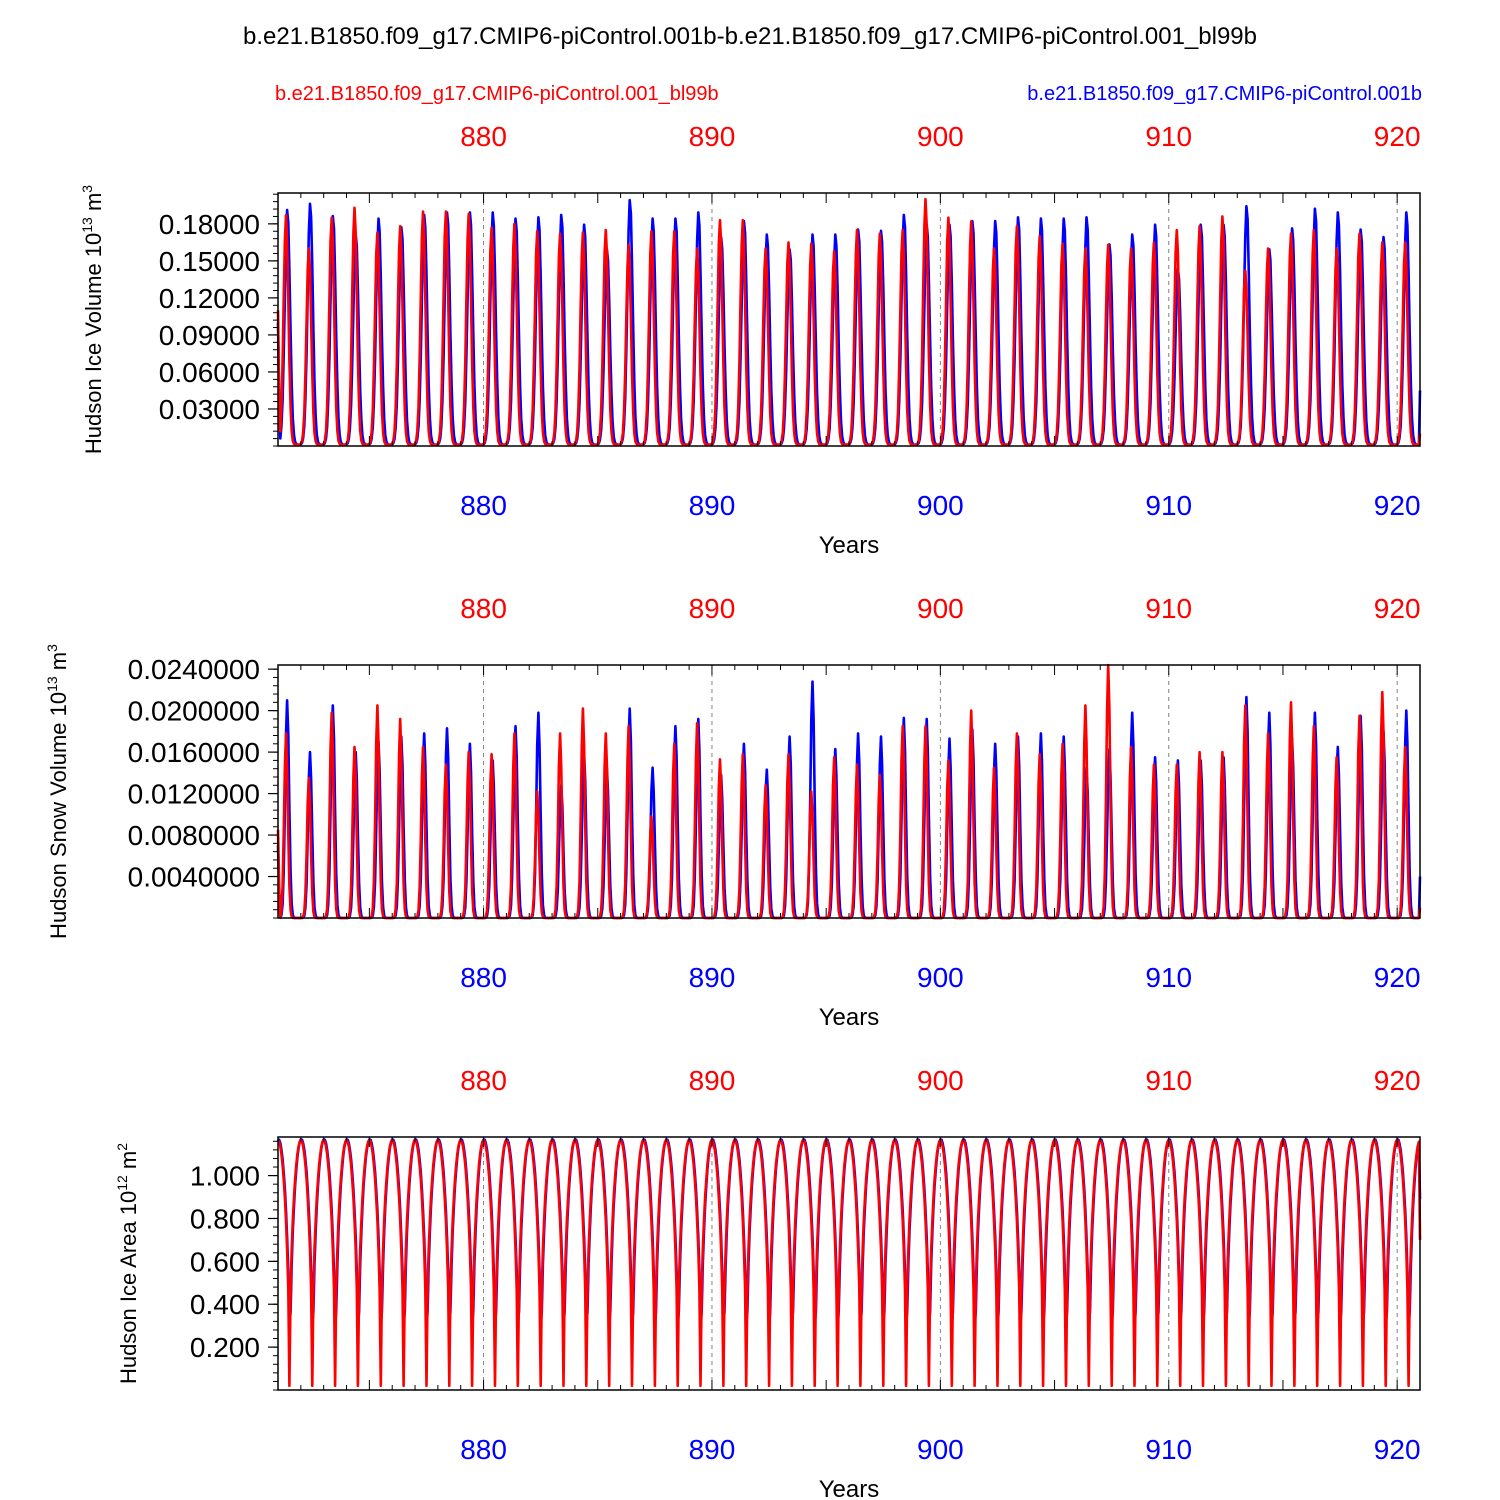  What do you see at coordinates (225, 1261) in the screenshot?
I see `y-tick-label: 0.600` at bounding box center [225, 1261].